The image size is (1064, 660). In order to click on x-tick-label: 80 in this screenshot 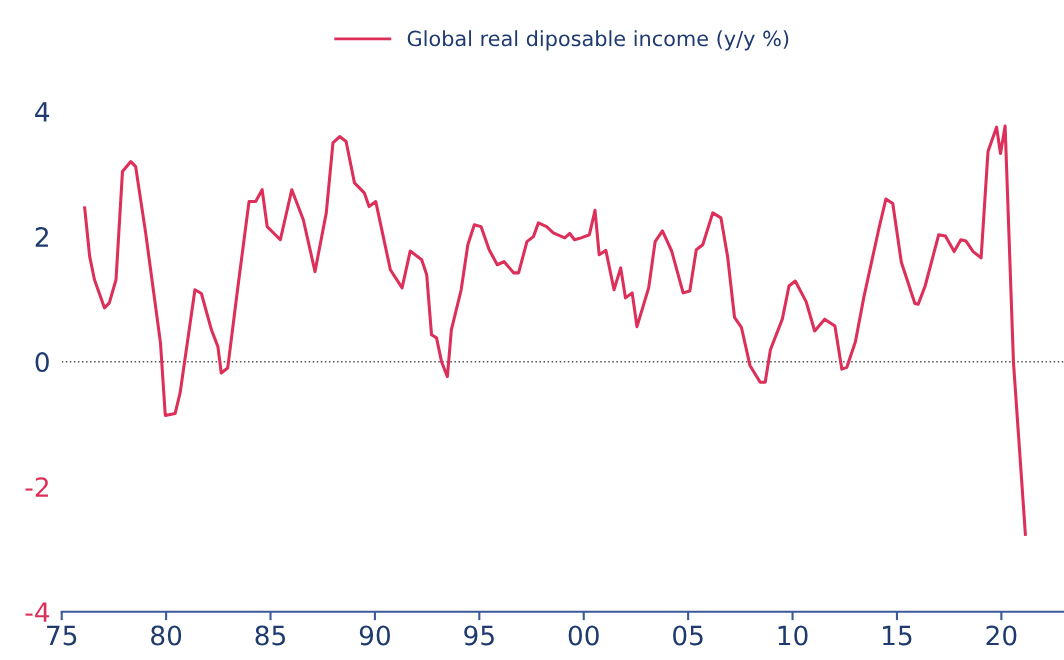, I will do `click(166, 635)`.